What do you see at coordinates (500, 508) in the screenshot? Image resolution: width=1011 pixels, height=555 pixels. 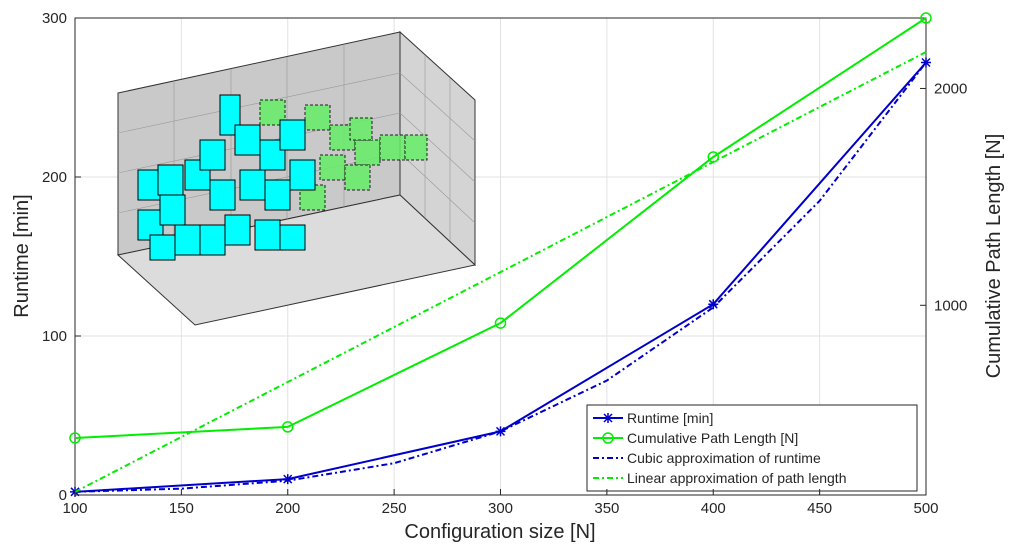 I see `x-tick-label: 300` at bounding box center [500, 508].